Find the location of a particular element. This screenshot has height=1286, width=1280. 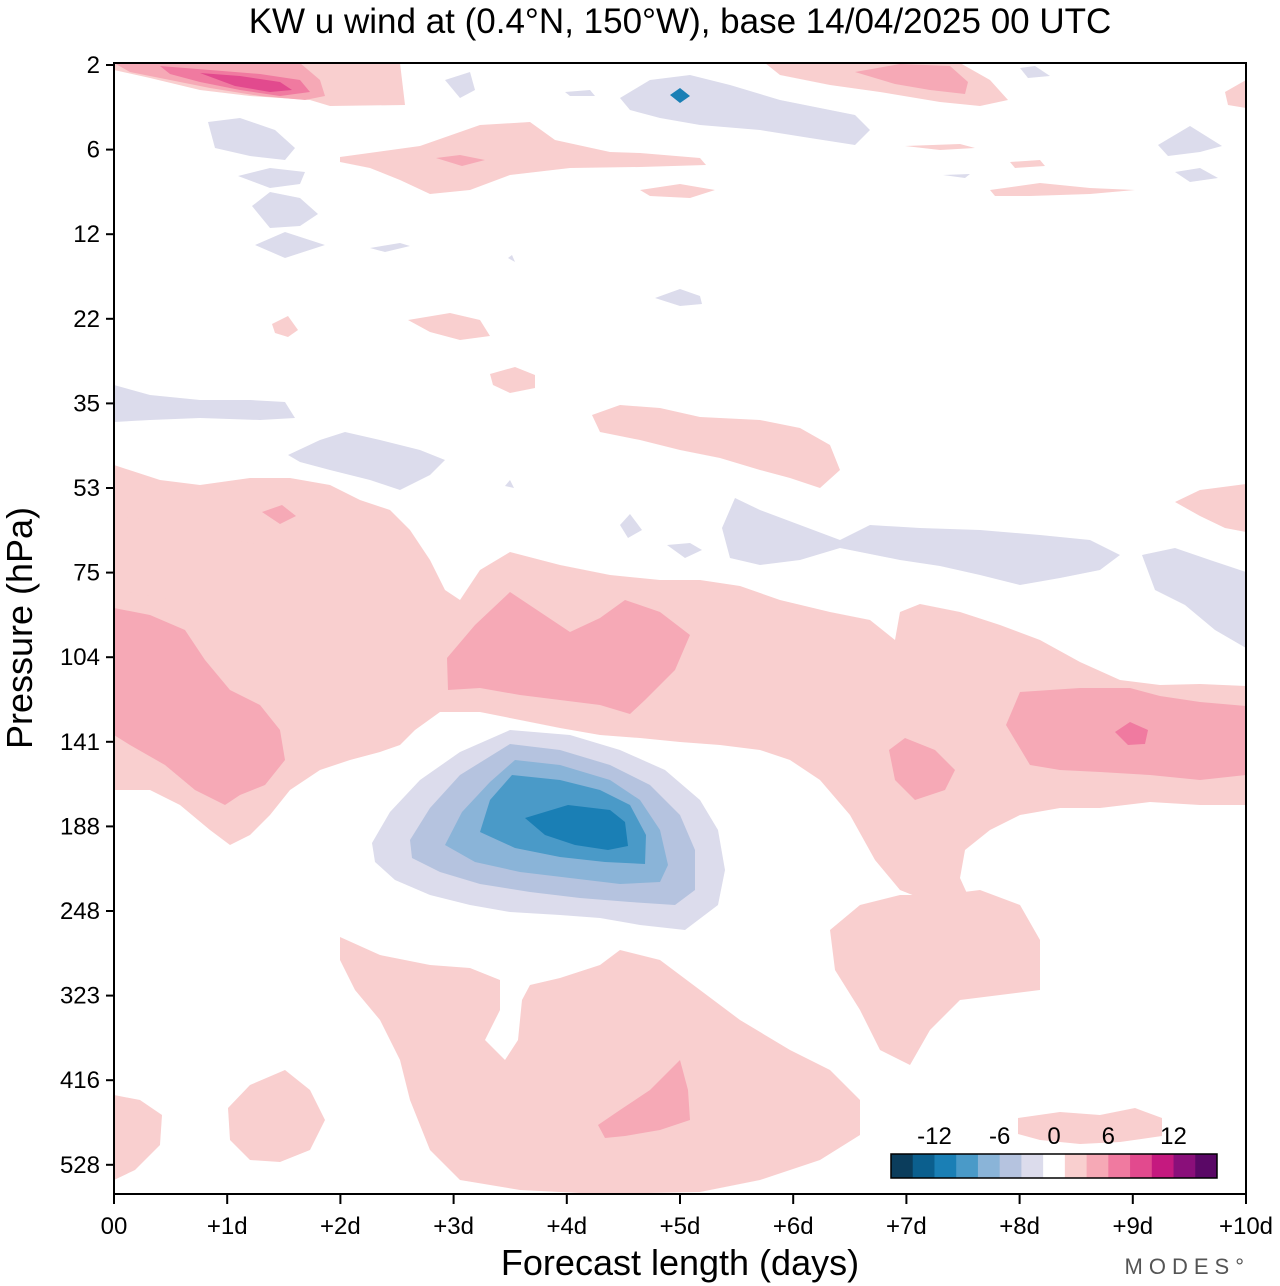

y-tick-label: 6 is located at coordinates (93, 150).